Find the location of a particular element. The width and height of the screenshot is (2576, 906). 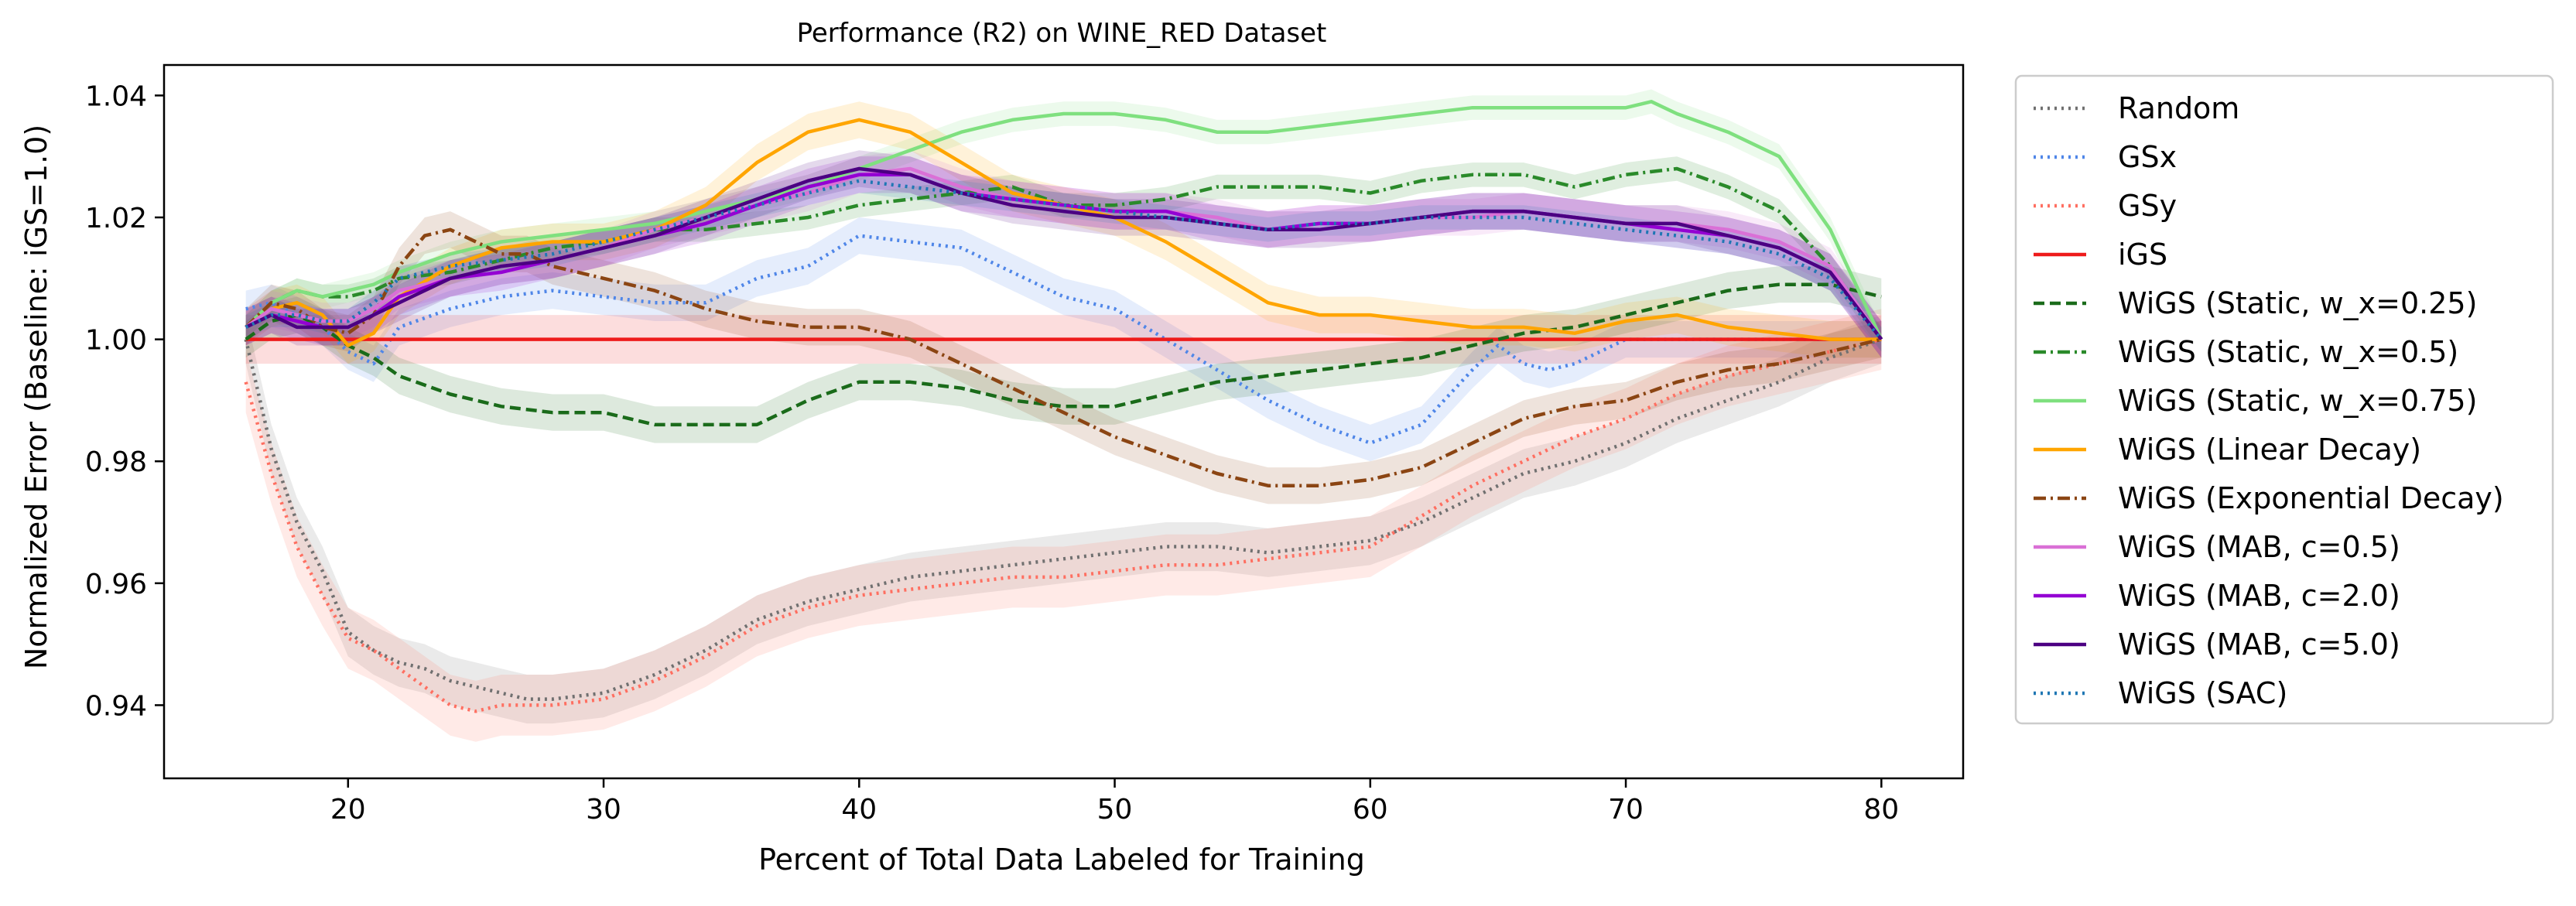

legend-label-wigs-mab-c-0-5: WiGS (MAB, c=0.5) is located at coordinates (2259, 547).